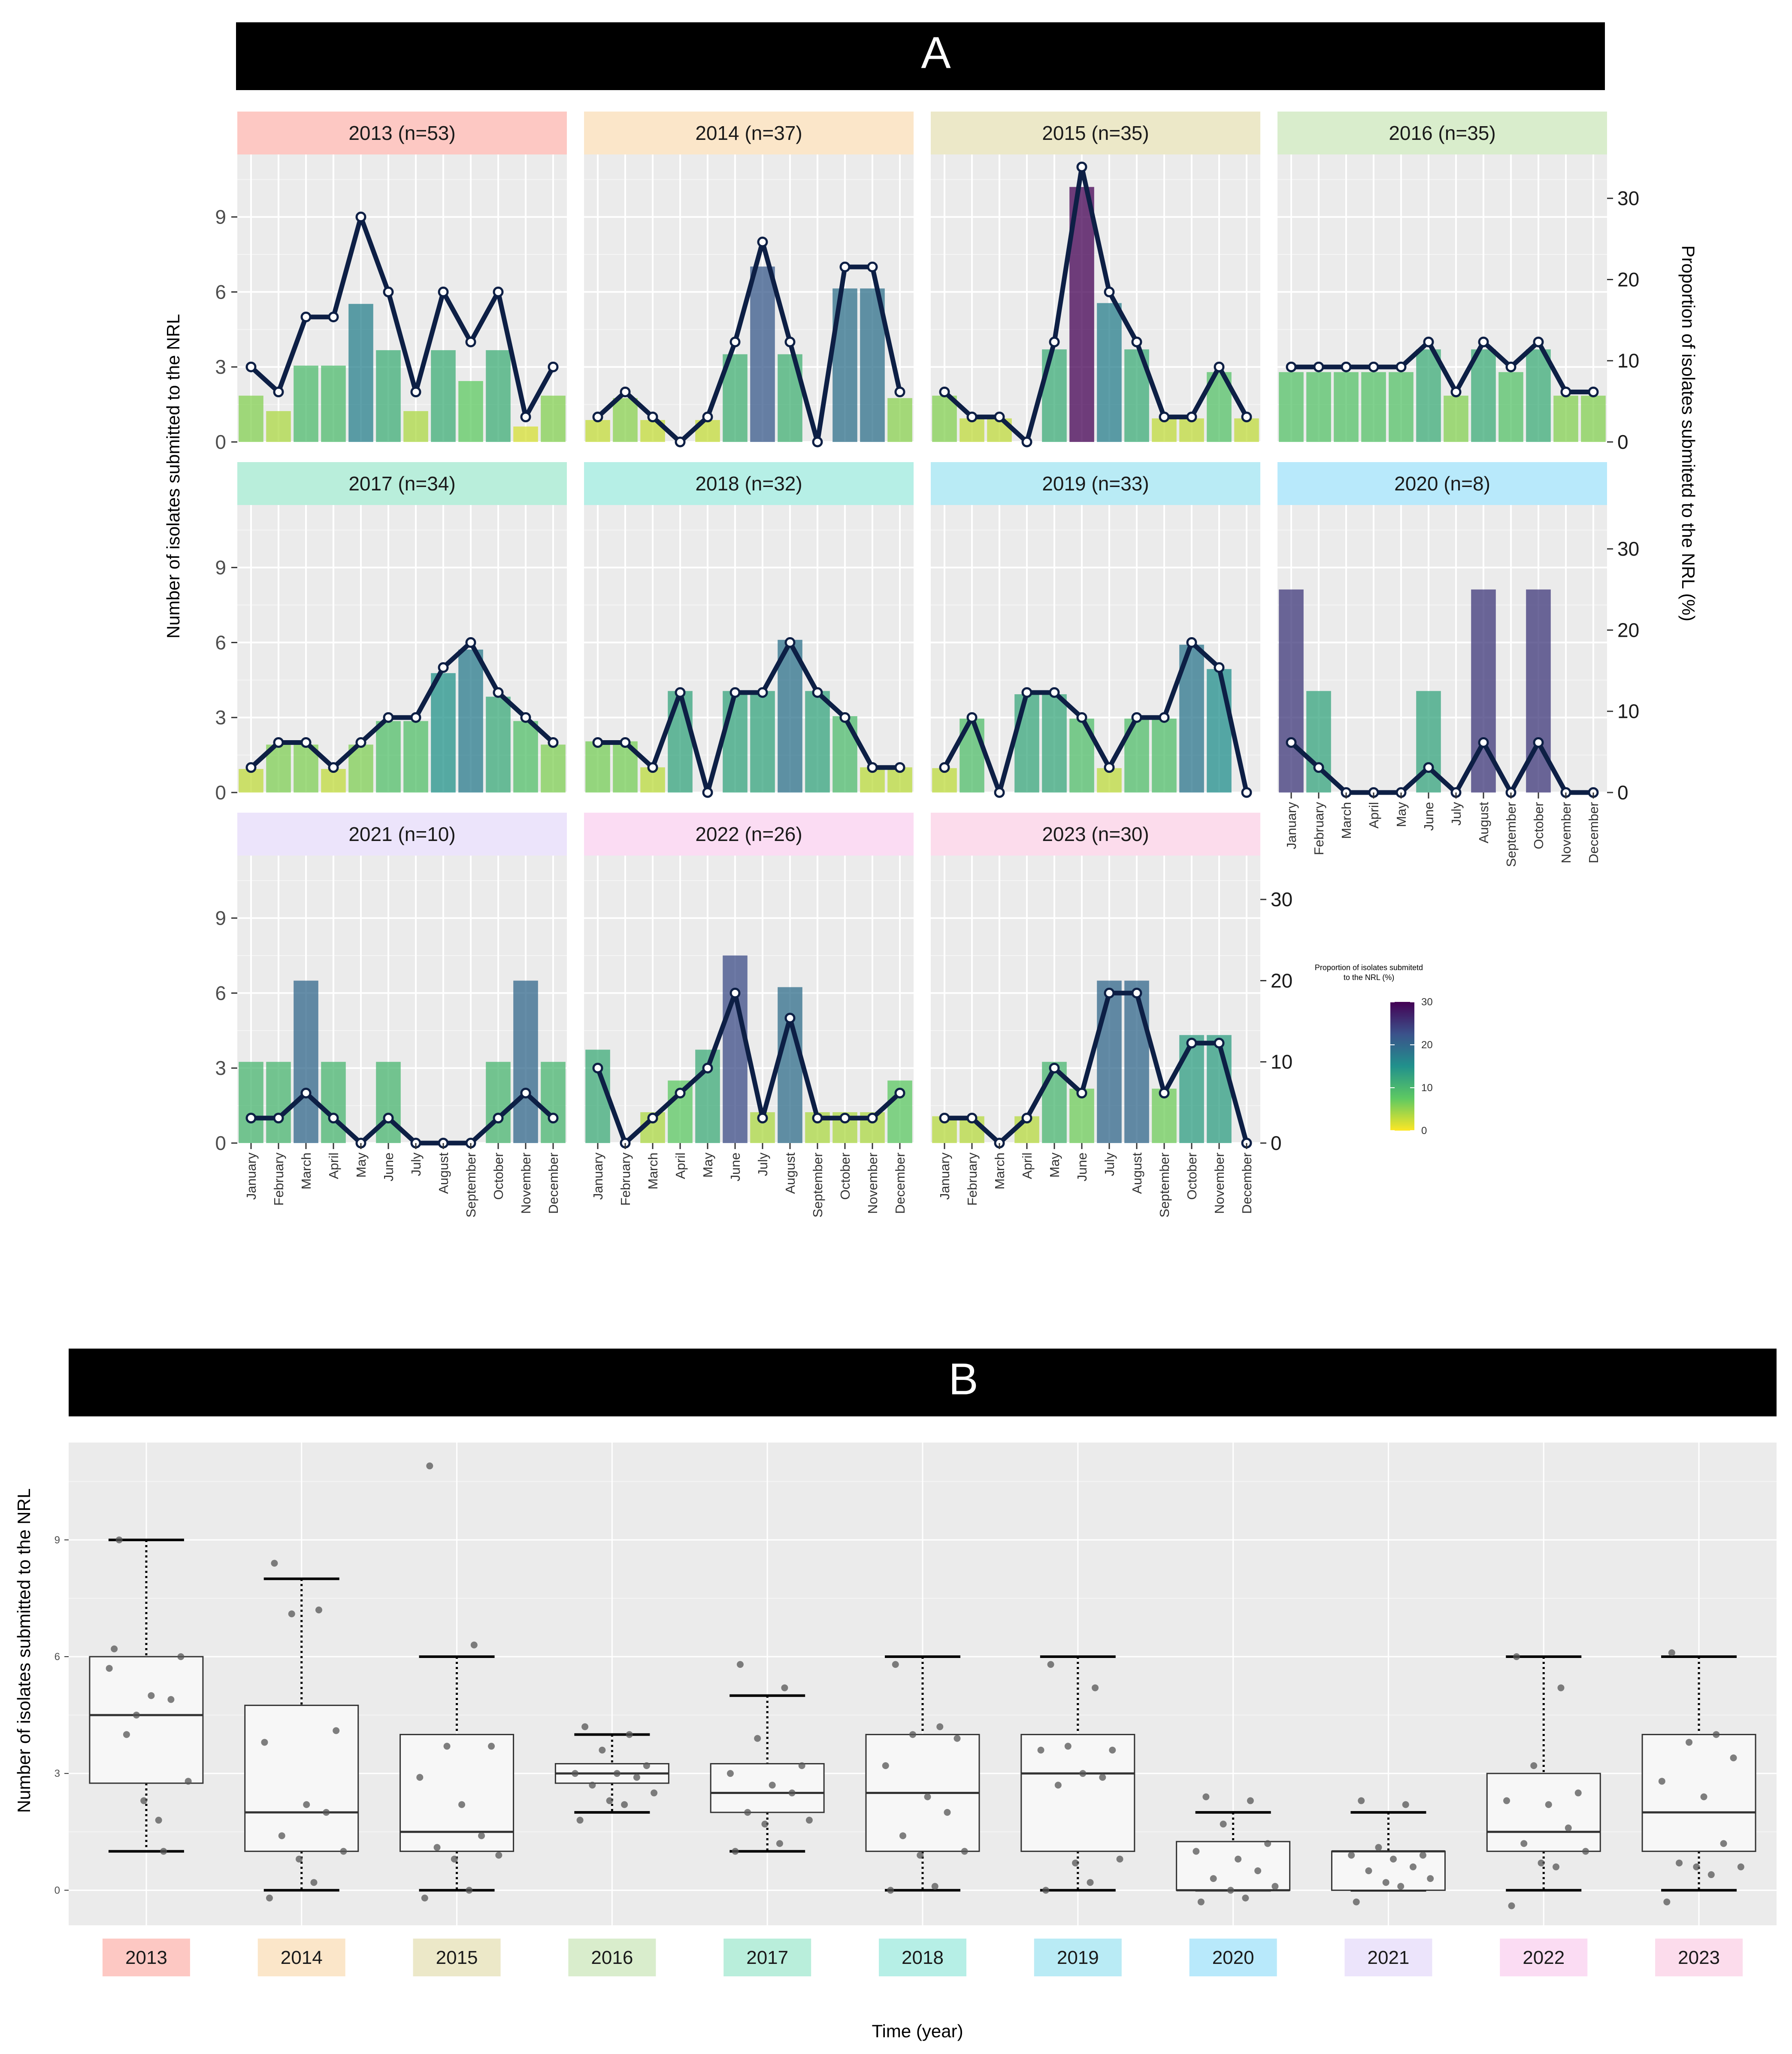 The image size is (1792, 2054). Describe the element at coordinates (972, 1118) in the screenshot. I see `count-point-2023-February` at that location.